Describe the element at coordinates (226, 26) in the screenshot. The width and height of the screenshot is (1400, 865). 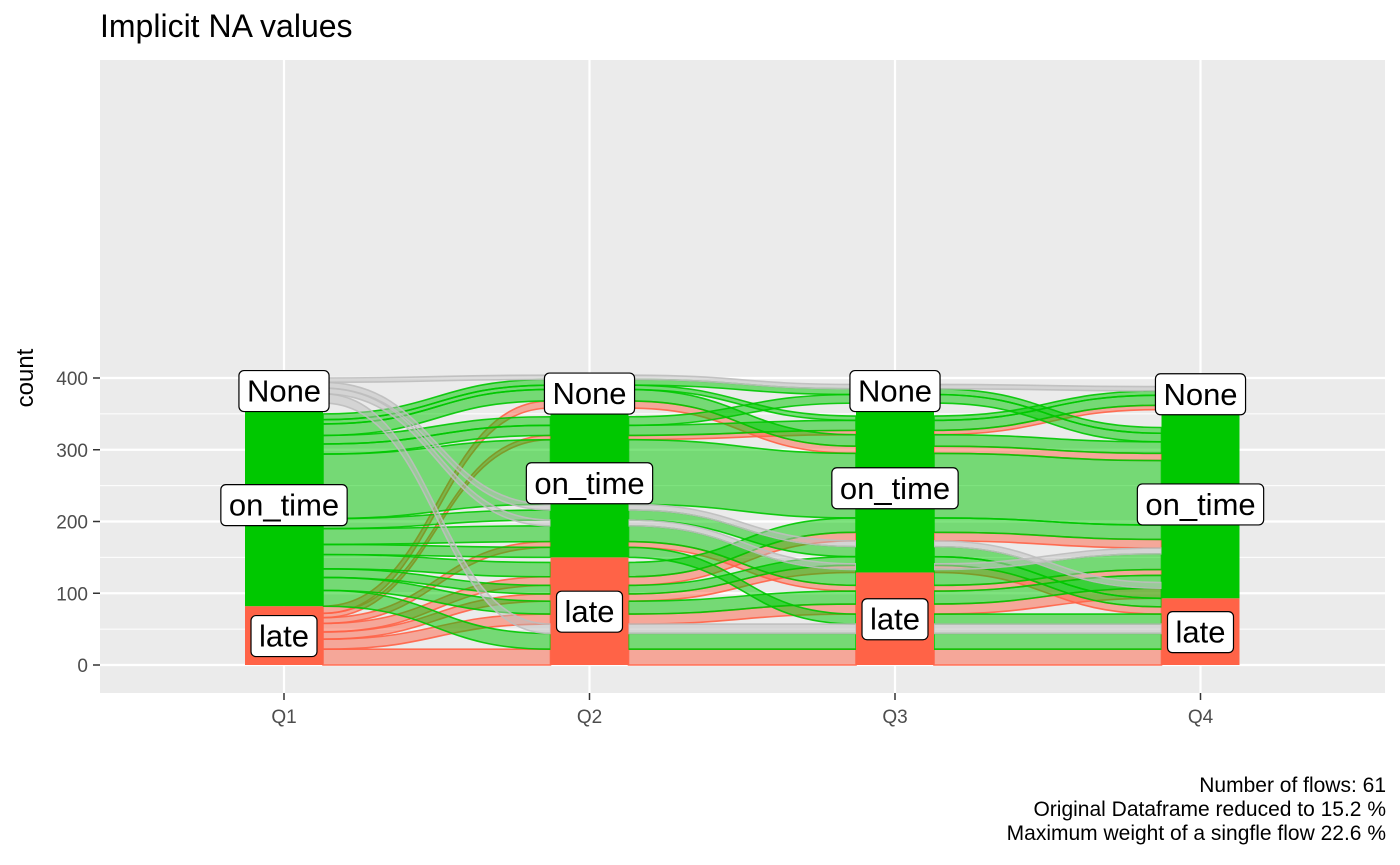
I see `chart-title: Implicit NA values` at that location.